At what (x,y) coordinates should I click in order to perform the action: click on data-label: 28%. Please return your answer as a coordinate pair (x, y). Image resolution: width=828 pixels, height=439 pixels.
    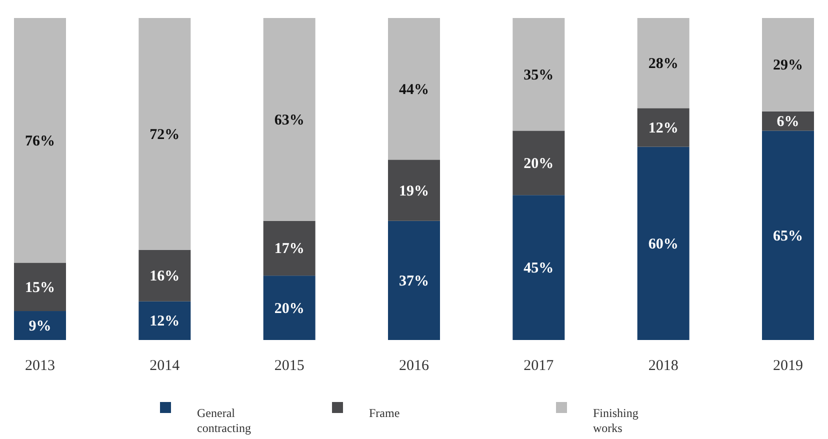
    Looking at the image, I should click on (663, 64).